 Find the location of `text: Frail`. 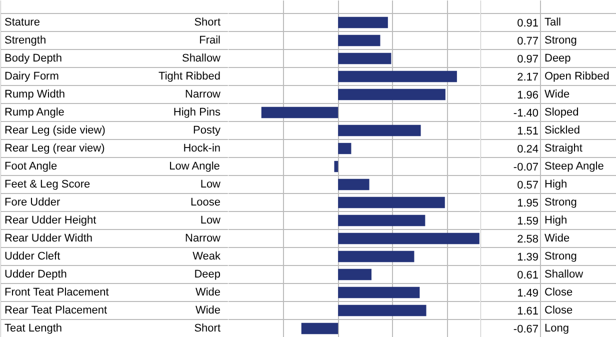

text: Frail is located at coordinates (210, 40).